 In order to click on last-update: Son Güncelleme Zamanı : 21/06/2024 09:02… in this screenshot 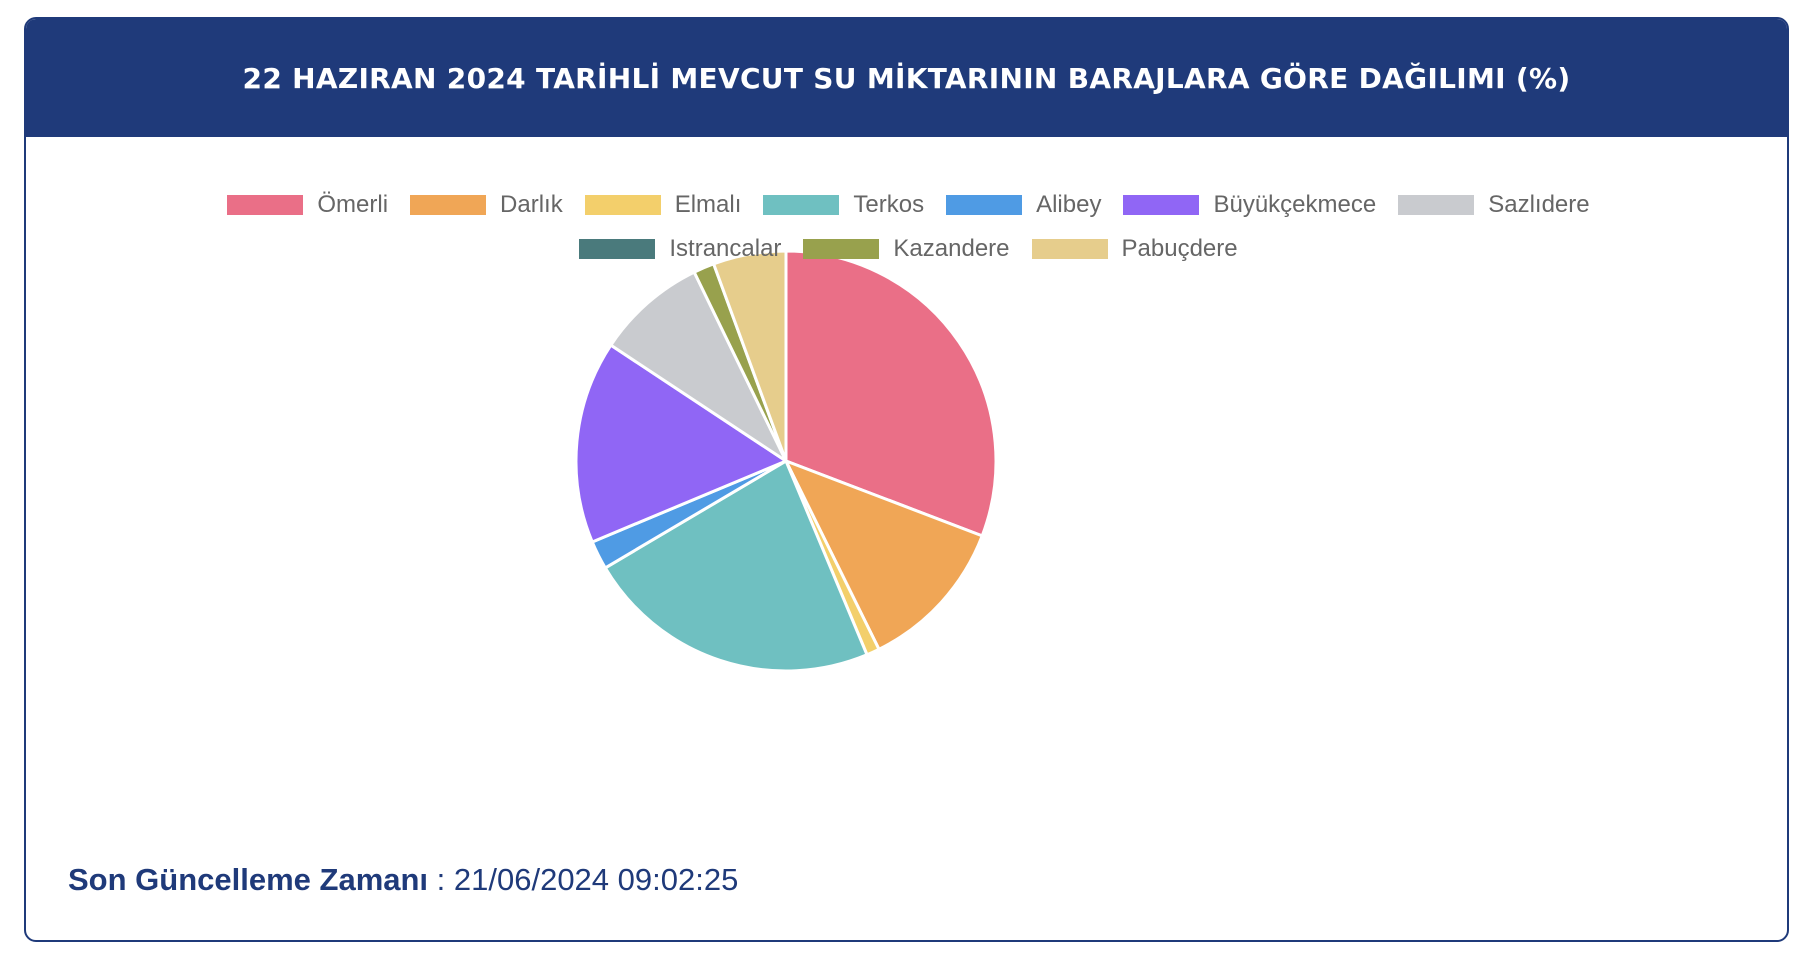, I will do `click(403, 880)`.